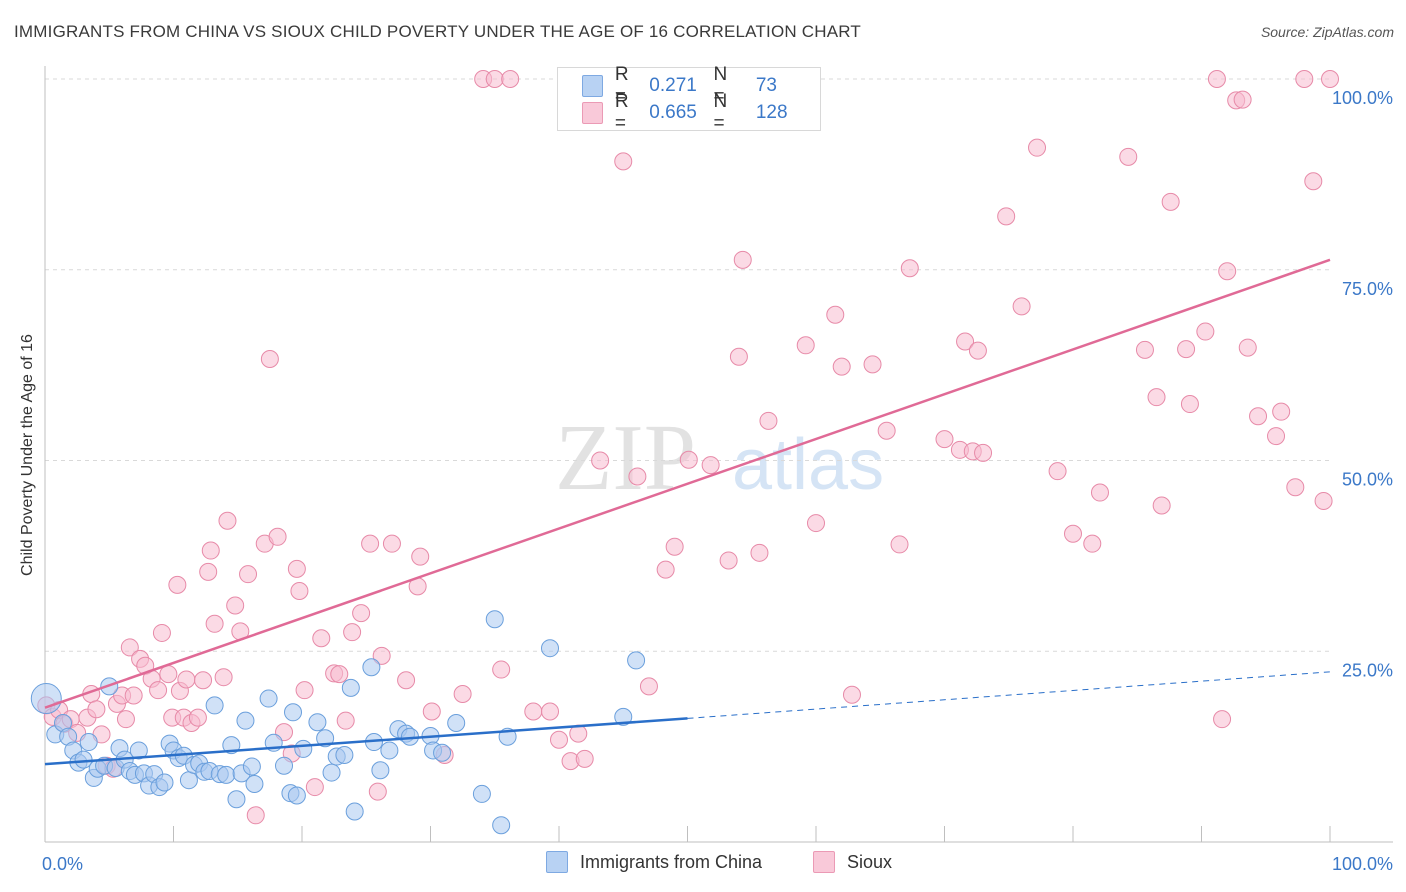 The width and height of the screenshot is (1406, 892). Describe the element at coordinates (621, 112) in the screenshot. I see `legend-r-label: R =` at that location.